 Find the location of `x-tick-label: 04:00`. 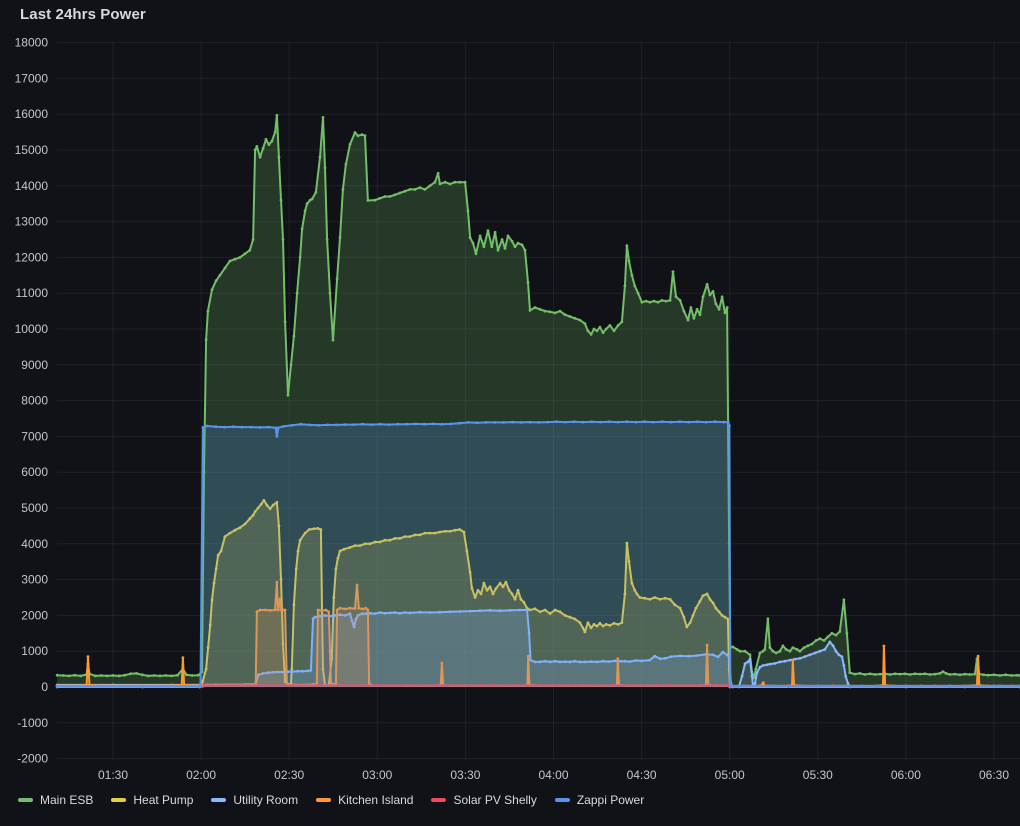

x-tick-label: 04:00 is located at coordinates (553, 775).